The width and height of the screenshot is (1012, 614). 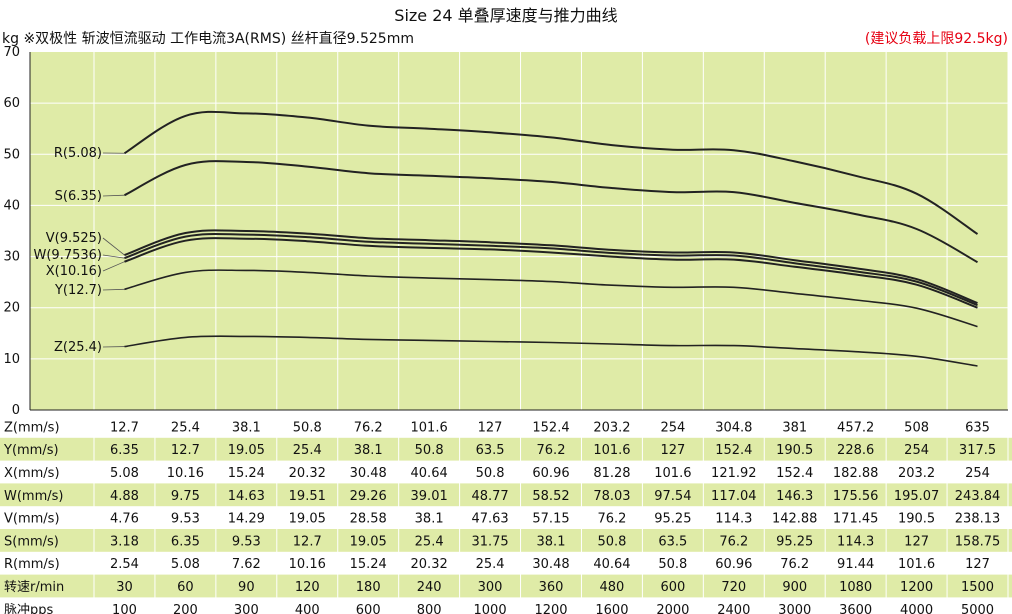 What do you see at coordinates (672, 496) in the screenshot?
I see `table-cell: 97.54` at bounding box center [672, 496].